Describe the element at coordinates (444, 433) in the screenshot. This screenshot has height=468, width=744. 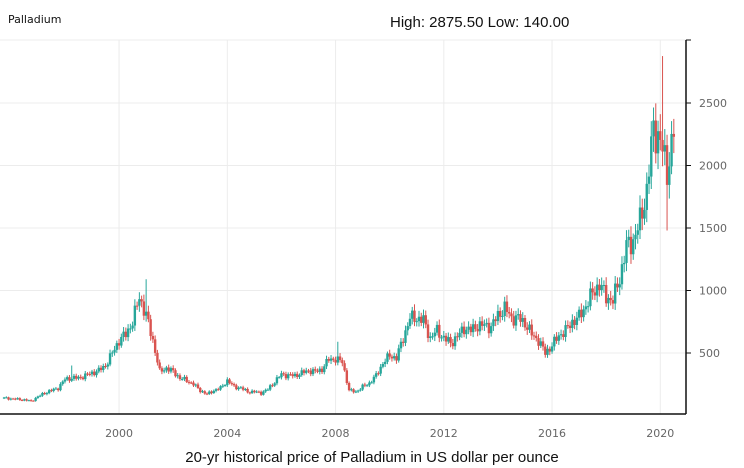
I see `x-tick-label: 2012` at that location.